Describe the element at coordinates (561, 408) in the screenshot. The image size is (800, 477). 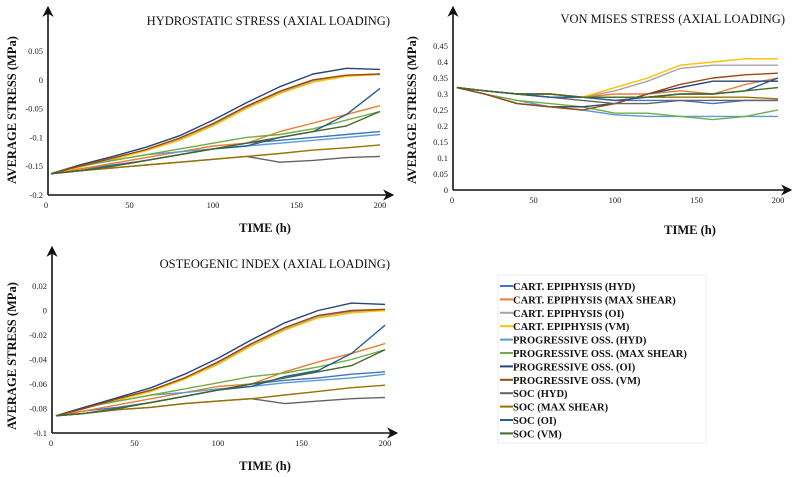
I see `legend-label: SOC (MAX SHEAR)` at that location.